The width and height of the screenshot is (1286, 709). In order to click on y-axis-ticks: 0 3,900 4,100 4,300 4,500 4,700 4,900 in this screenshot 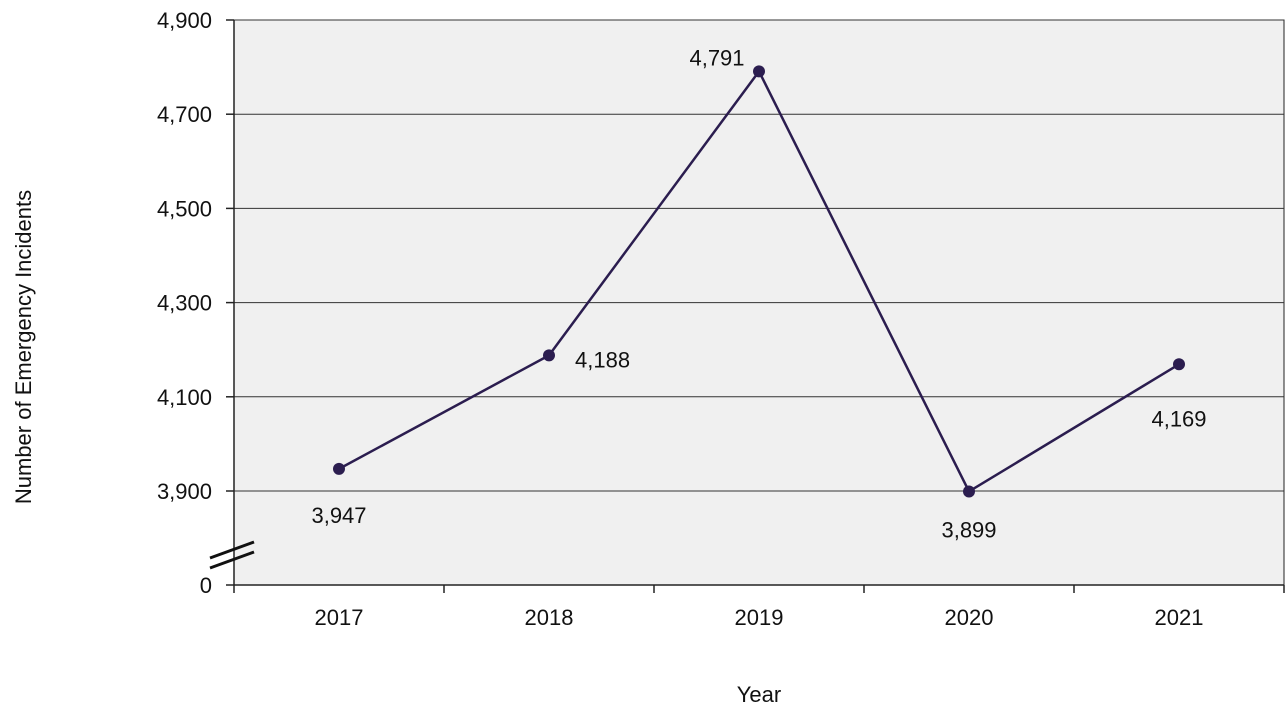, I will do `click(195, 303)`.